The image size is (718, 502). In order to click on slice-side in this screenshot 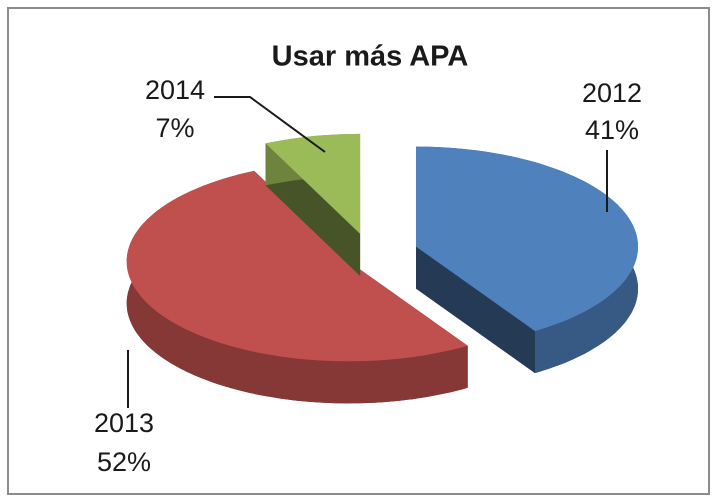, I will do `click(475, 310)`.